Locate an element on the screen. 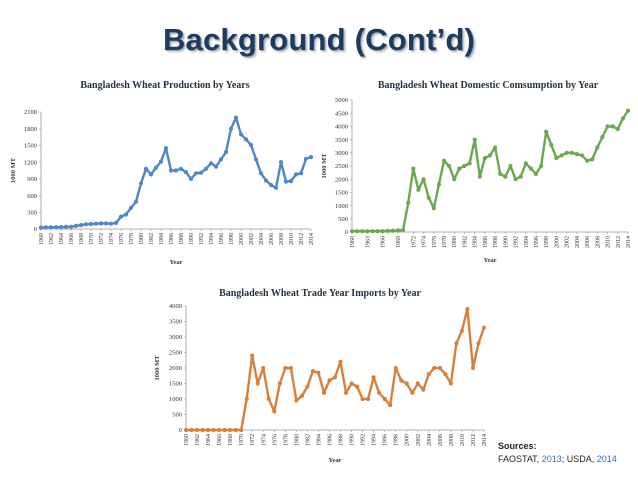 This screenshot has width=638, height=479. x-tick-label: 1998 is located at coordinates (397, 440).